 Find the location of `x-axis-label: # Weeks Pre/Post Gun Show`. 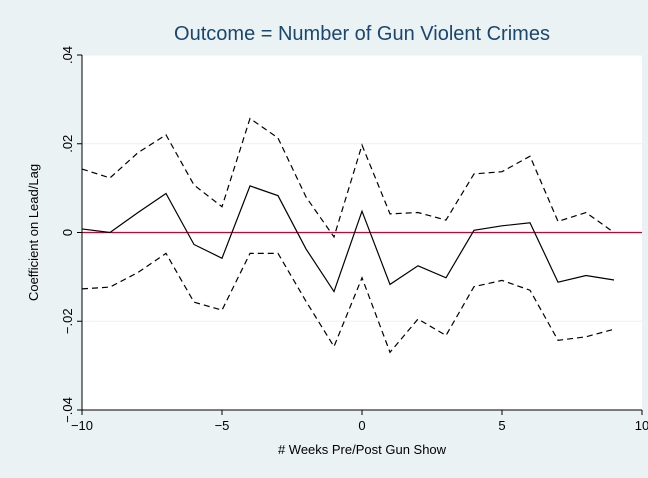

x-axis-label: # Weeks Pre/Post Gun Show is located at coordinates (362, 449).